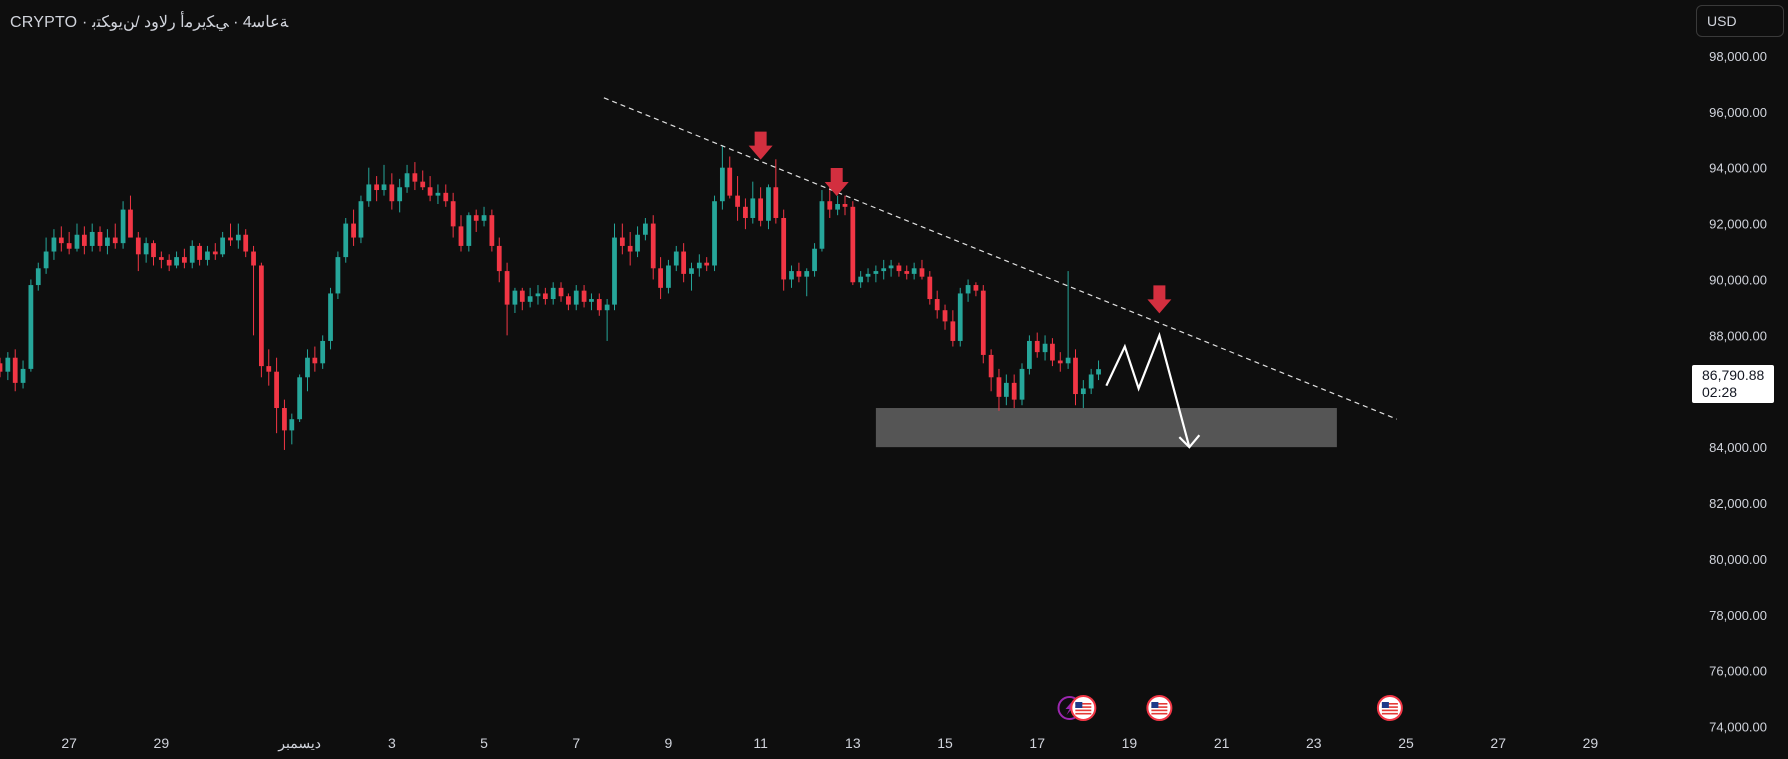  I want to click on y-tick-label: 82,000.00, so click(1738, 503).